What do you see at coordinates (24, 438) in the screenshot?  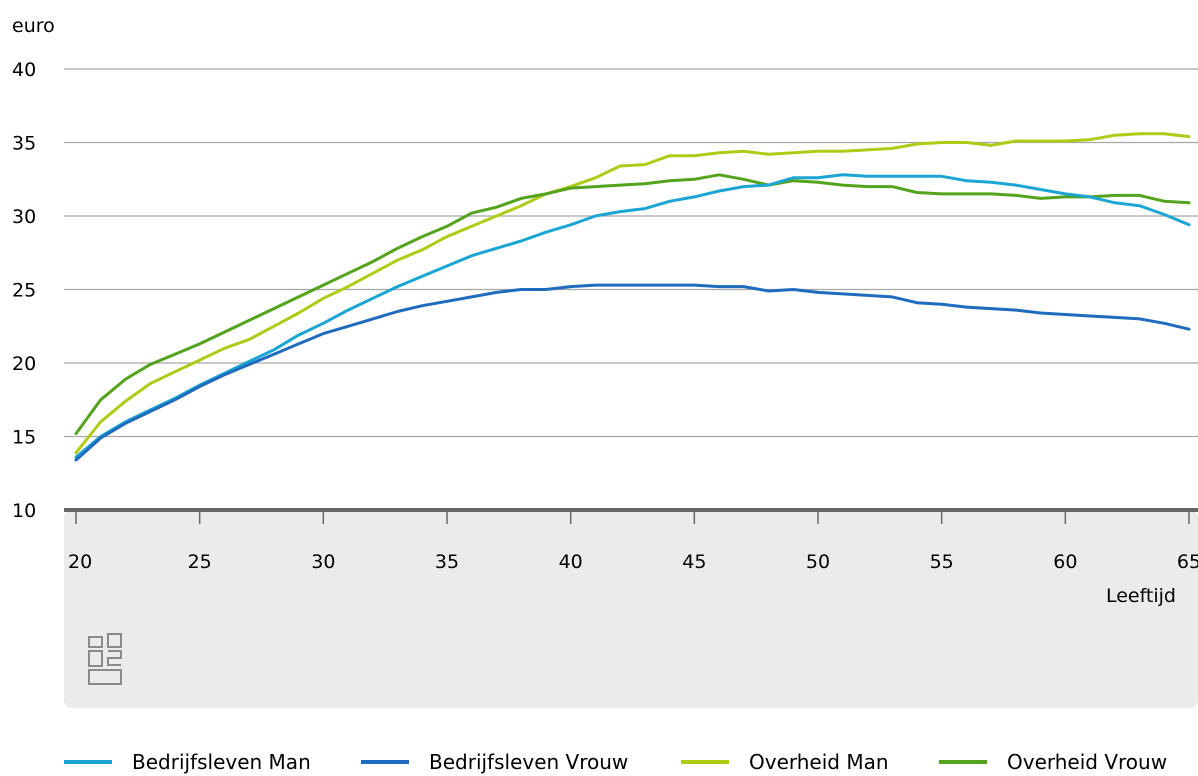 I see `y-tick-label-15: 15` at bounding box center [24, 438].